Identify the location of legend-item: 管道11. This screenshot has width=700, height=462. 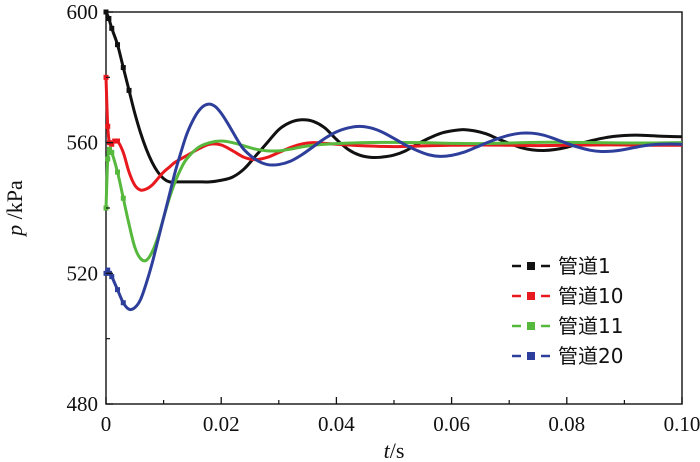
(567, 326).